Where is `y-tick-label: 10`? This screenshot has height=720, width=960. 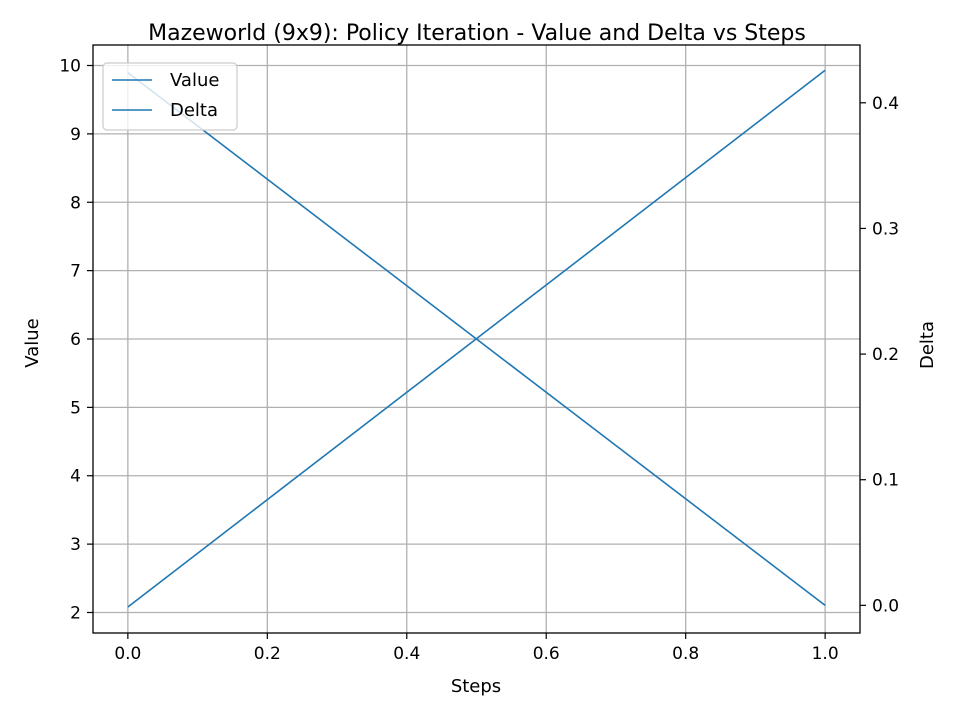
y-tick-label: 10 is located at coordinates (70, 67).